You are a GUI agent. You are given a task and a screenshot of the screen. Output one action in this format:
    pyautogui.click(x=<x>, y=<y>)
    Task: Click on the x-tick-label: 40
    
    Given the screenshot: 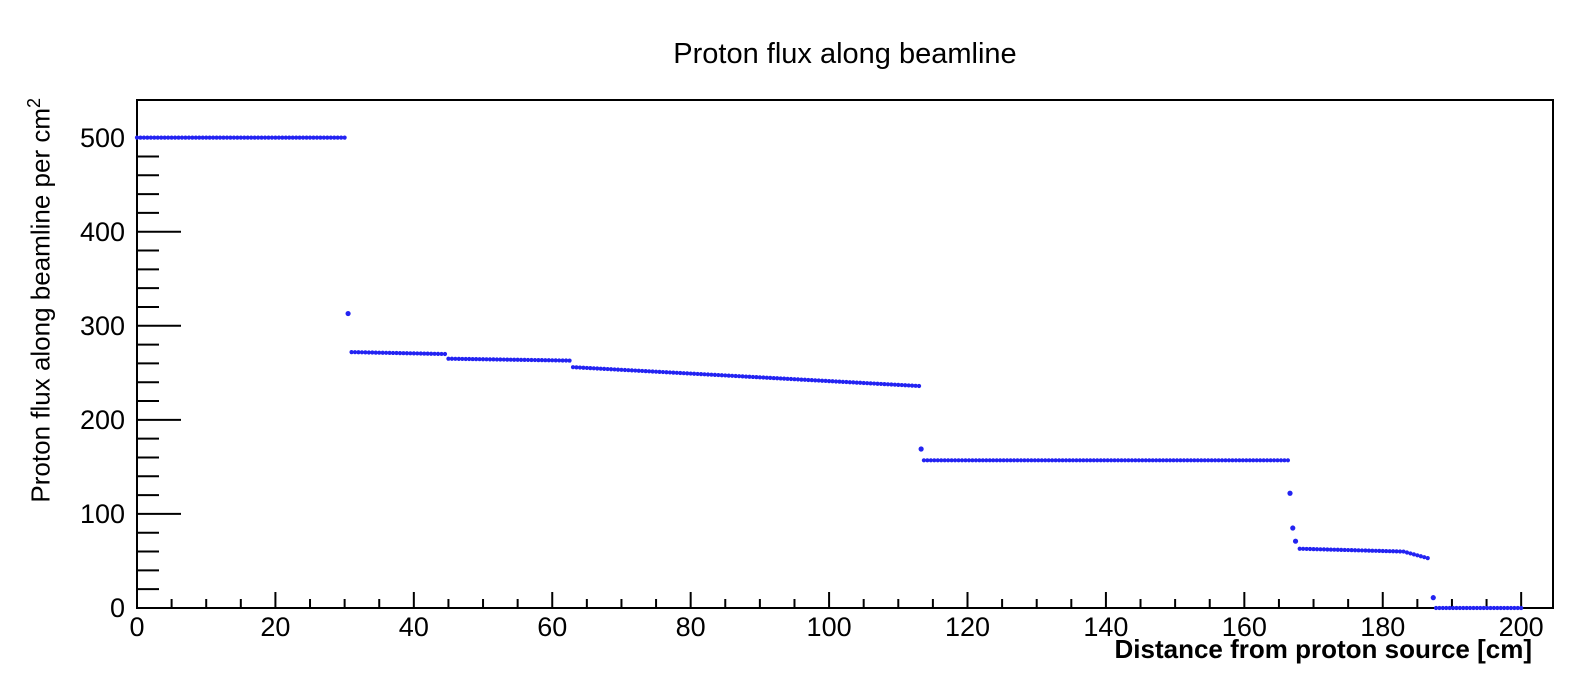 What is the action you would take?
    pyautogui.click(x=413, y=627)
    